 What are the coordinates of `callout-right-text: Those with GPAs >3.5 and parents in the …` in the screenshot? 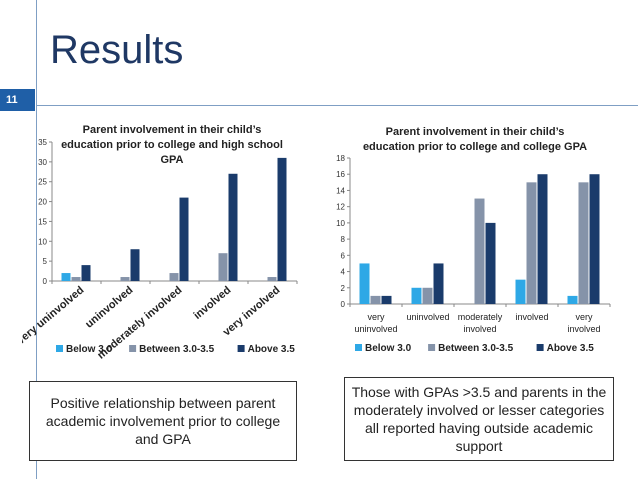 It's located at (479, 419).